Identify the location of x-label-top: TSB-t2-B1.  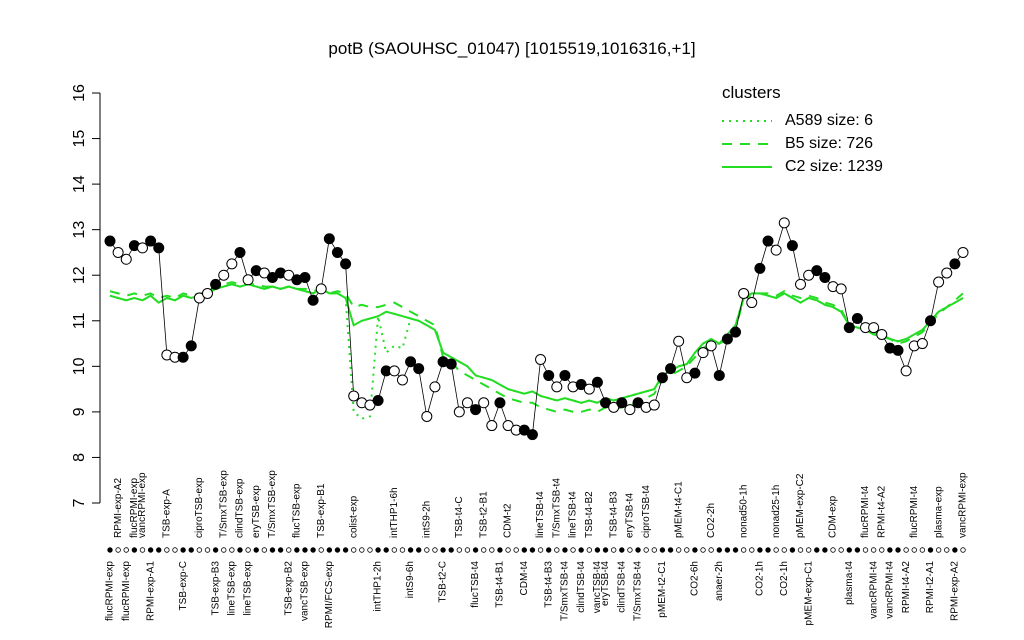
(483, 514).